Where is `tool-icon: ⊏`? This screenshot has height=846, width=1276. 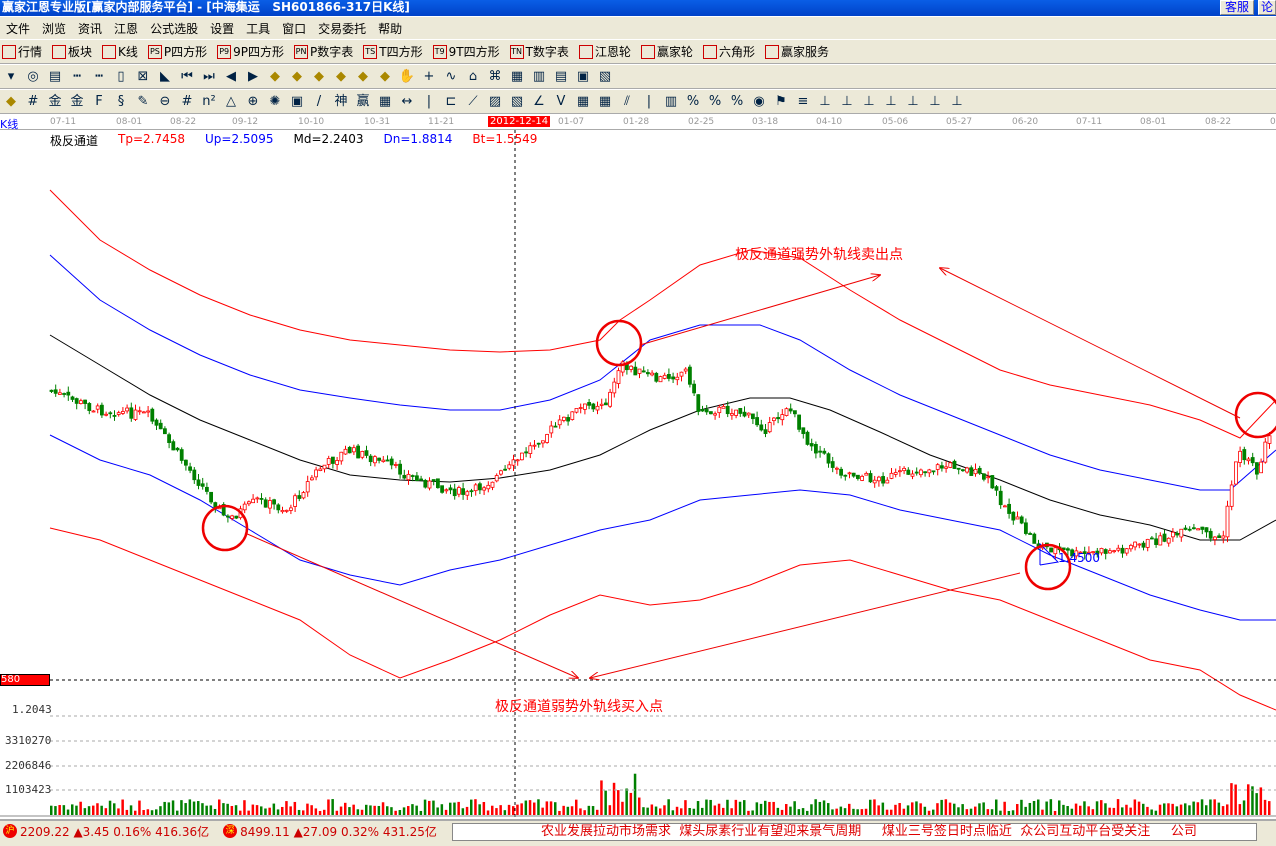 tool-icon: ⊏ is located at coordinates (451, 101).